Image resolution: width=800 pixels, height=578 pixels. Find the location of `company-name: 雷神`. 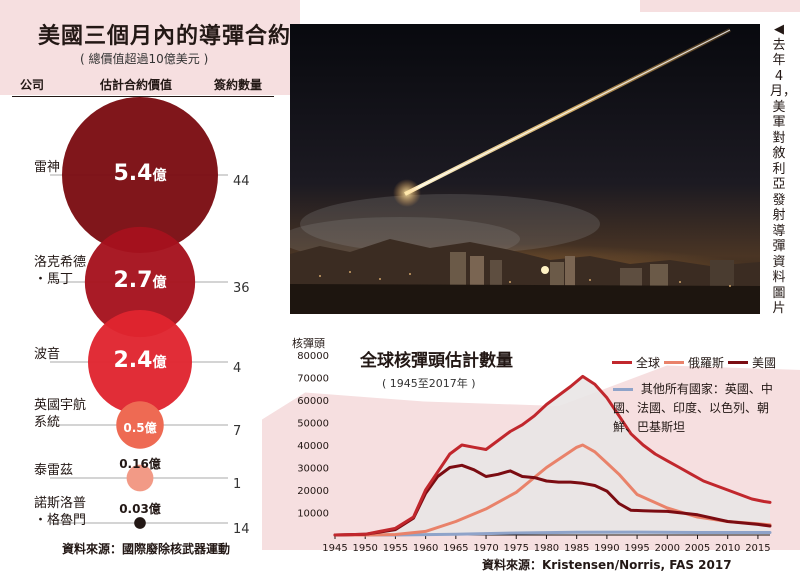

company-name: 雷神 is located at coordinates (47, 167).